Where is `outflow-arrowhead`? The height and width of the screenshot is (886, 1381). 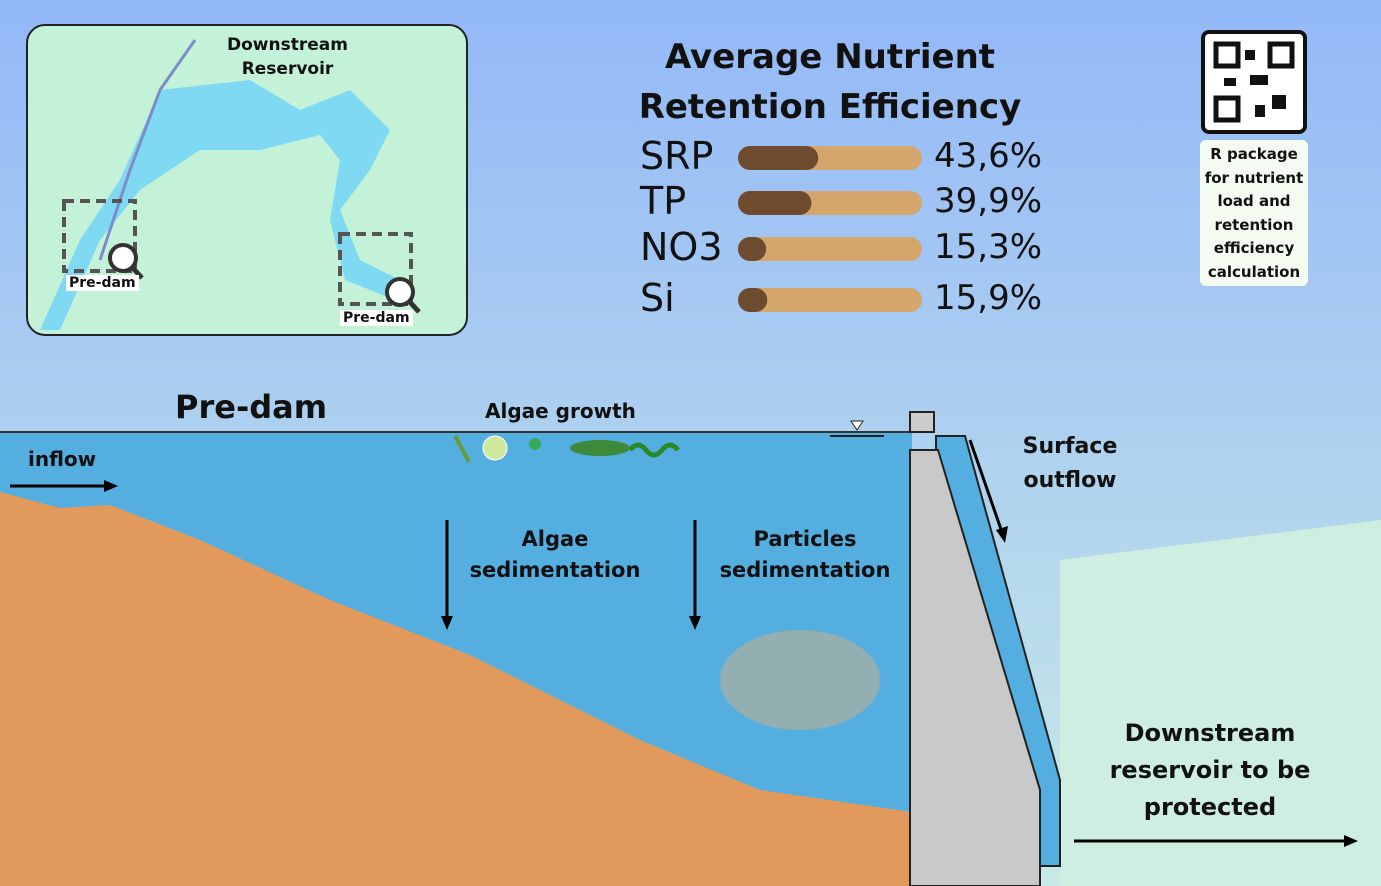 outflow-arrowhead is located at coordinates (1002, 534).